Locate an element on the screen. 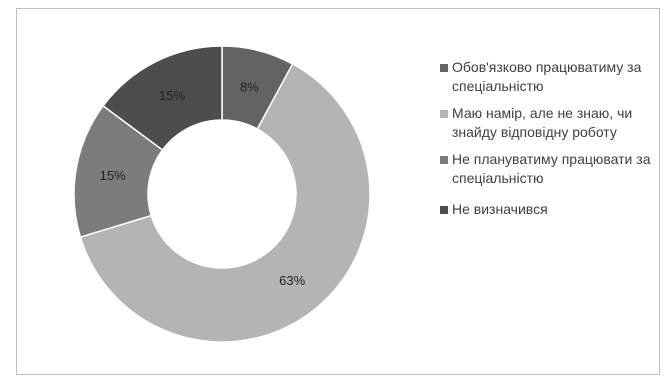 This screenshot has width=667, height=381. legend-item-undecided: Не визначився is located at coordinates (551, 209).